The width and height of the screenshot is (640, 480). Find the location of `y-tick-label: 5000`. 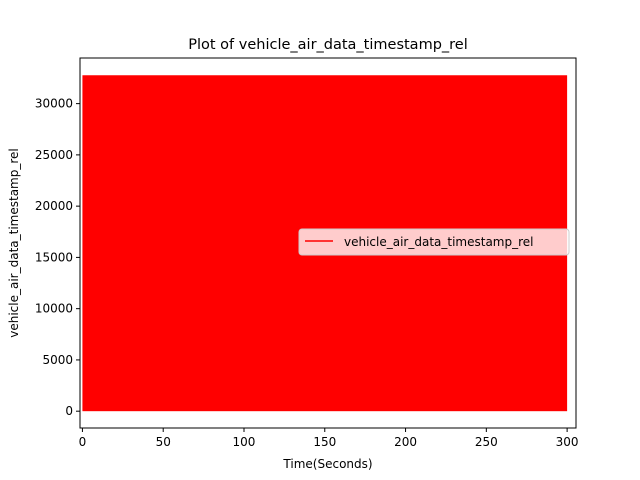

y-tick-label: 5000 is located at coordinates (57, 360).